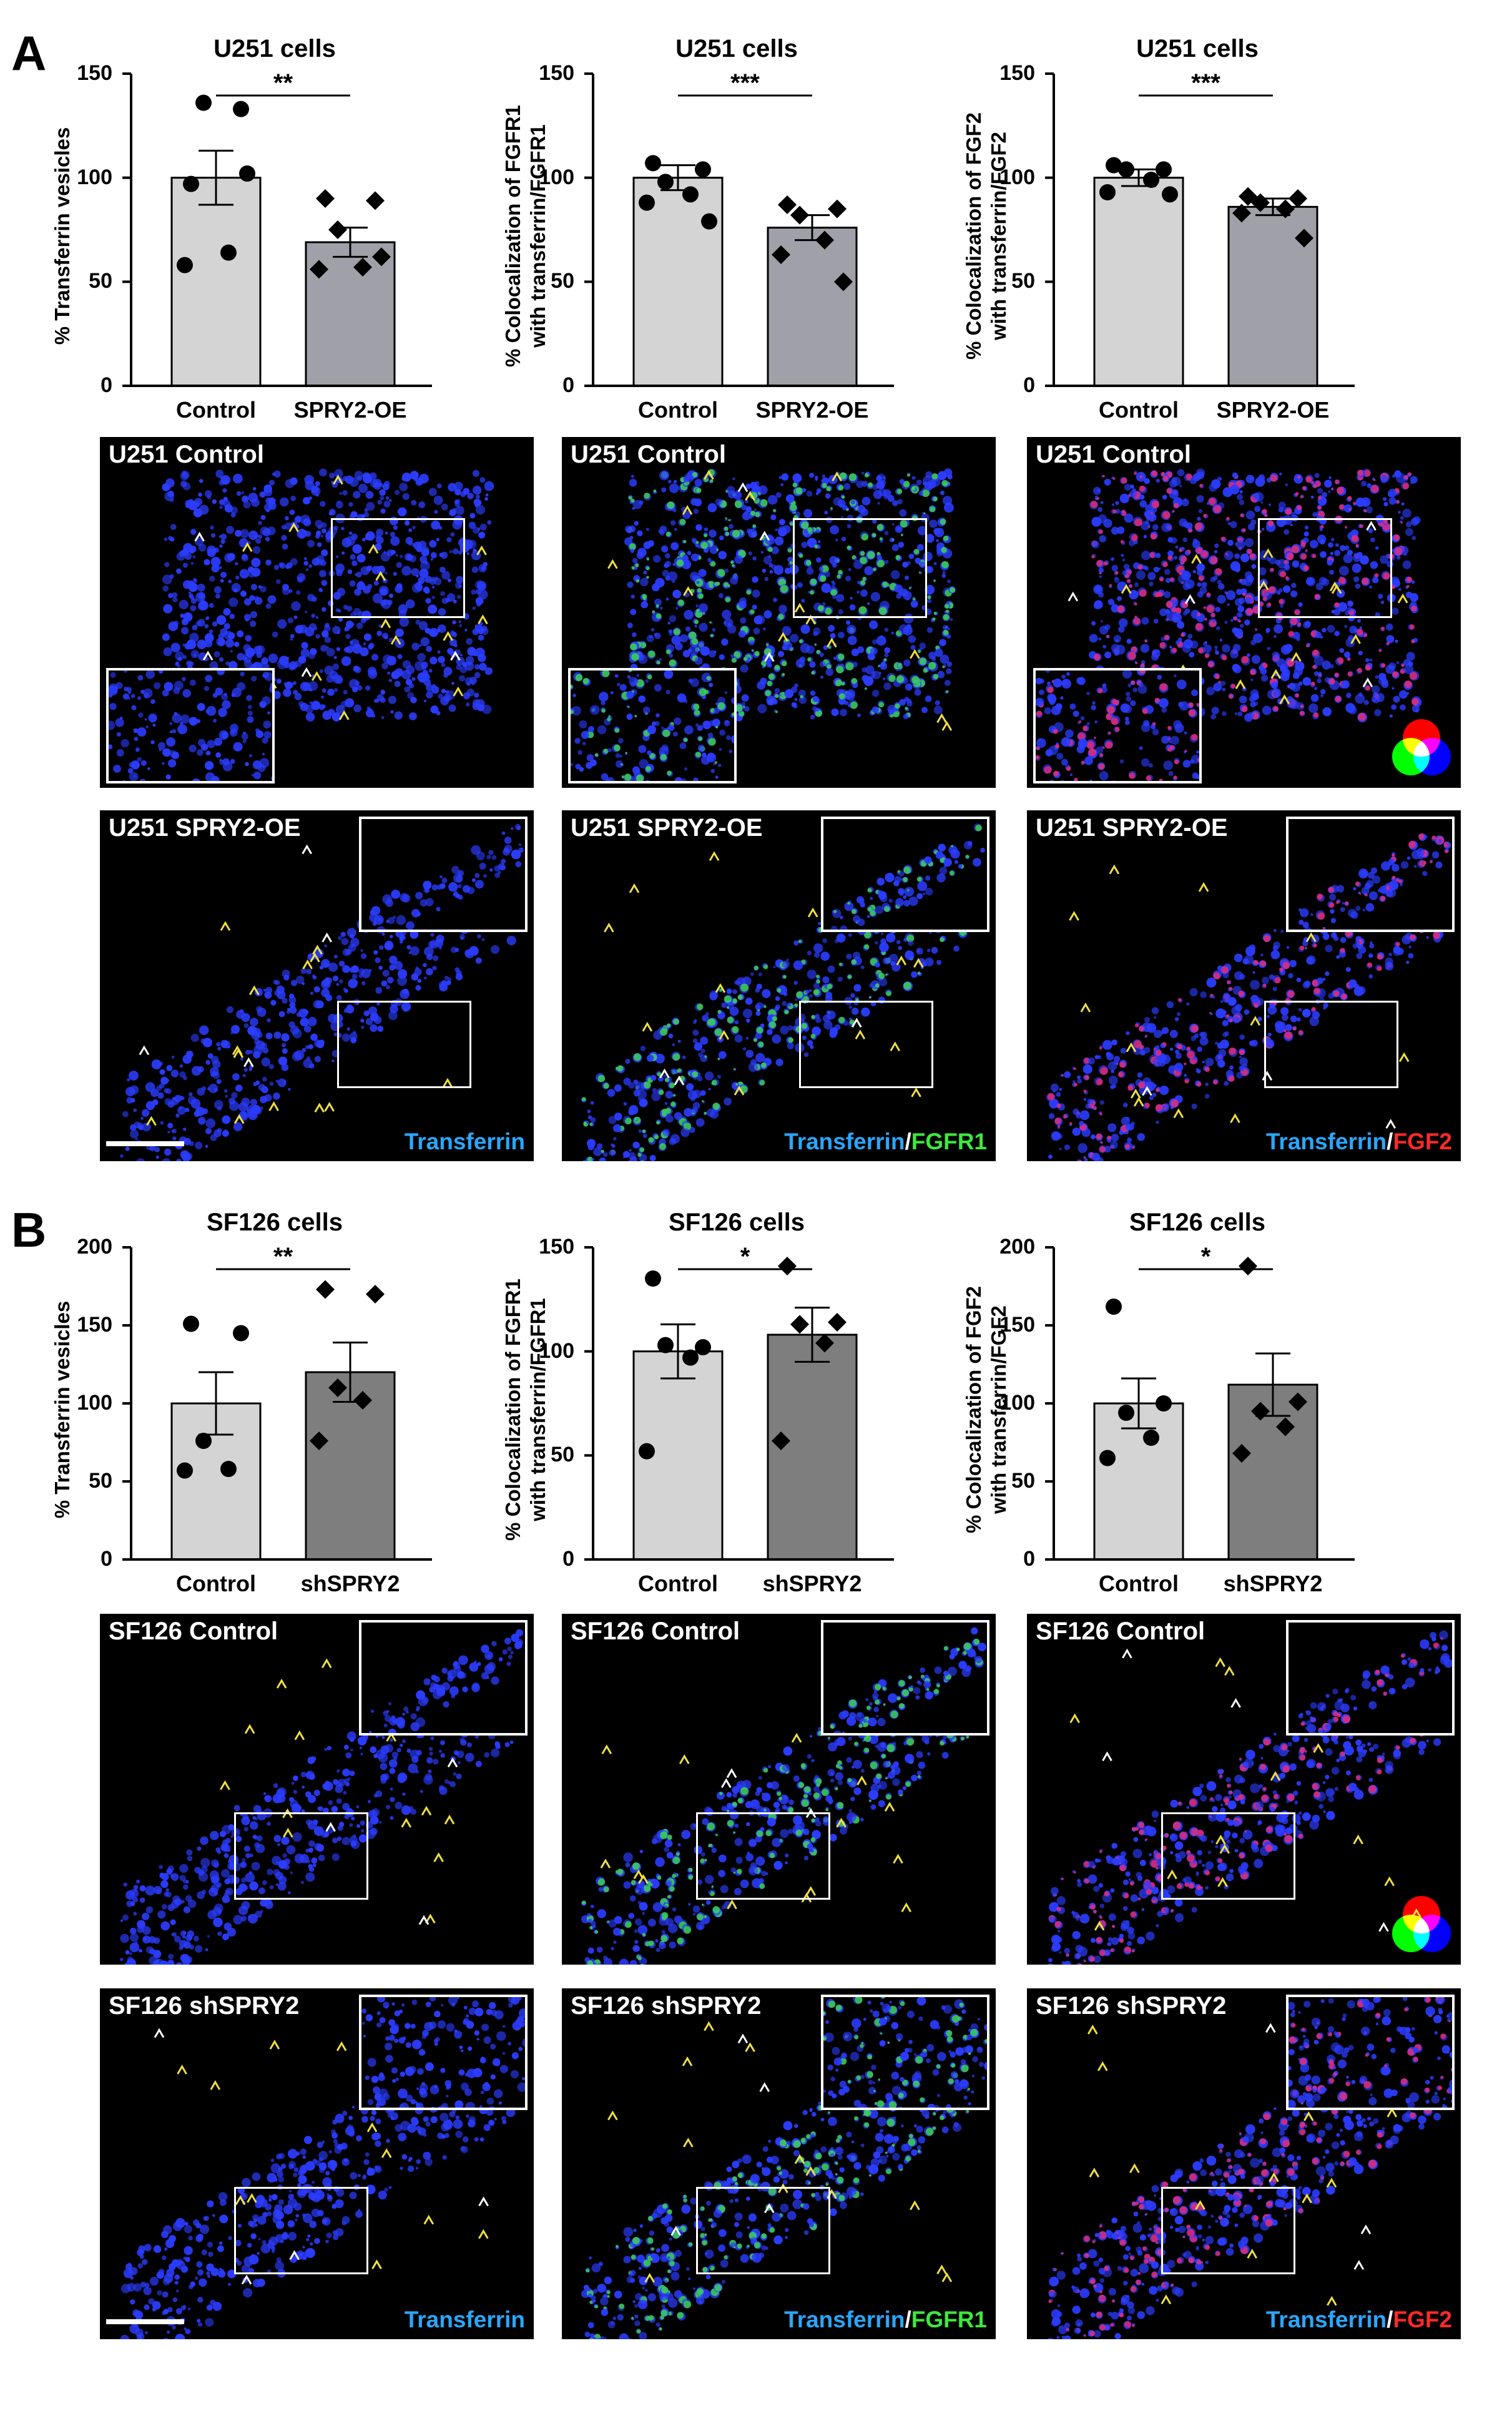 The width and height of the screenshot is (1512, 2411). I want to click on image-label: SF126 Control, so click(193, 1631).